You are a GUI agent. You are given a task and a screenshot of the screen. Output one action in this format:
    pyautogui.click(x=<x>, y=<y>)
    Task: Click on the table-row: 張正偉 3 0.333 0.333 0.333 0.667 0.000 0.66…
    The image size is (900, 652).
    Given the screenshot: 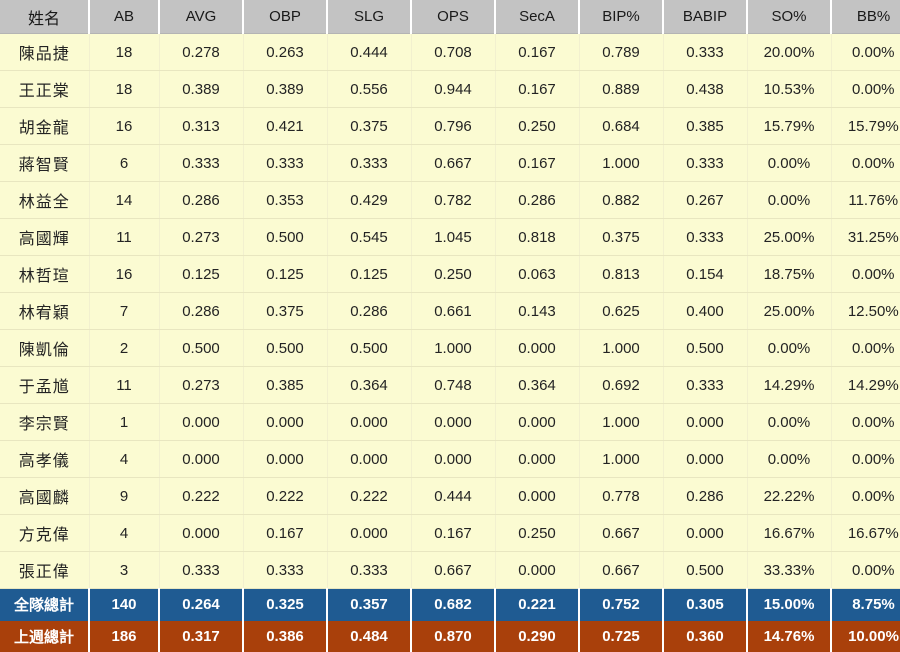 What is the action you would take?
    pyautogui.click(x=450, y=570)
    